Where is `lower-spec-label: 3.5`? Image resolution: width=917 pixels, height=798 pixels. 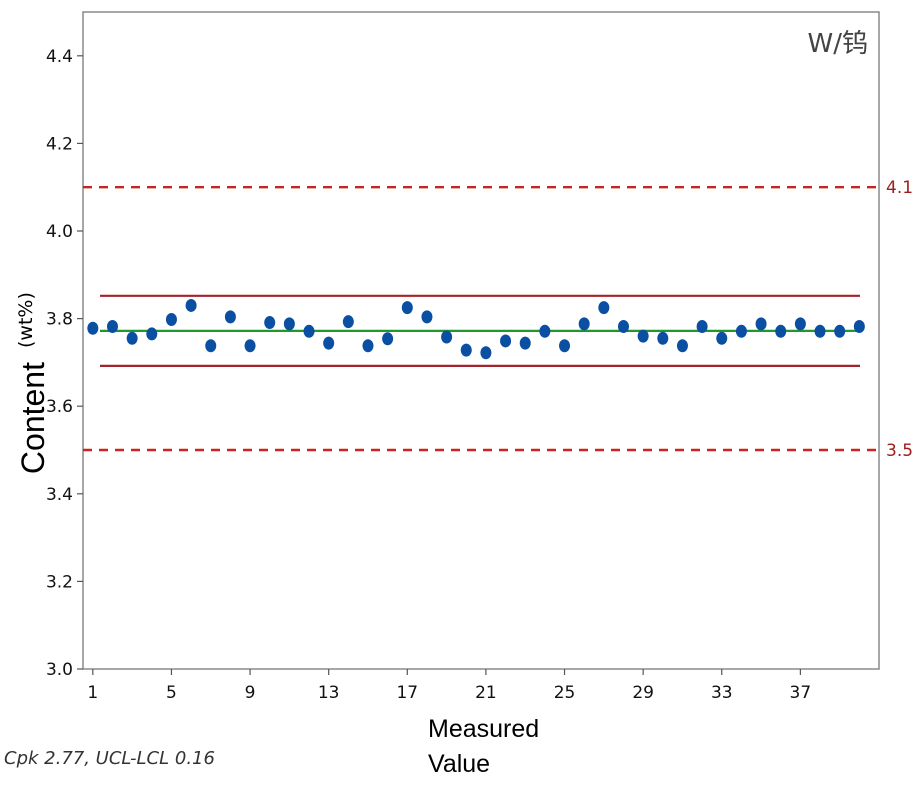 lower-spec-label: 3.5 is located at coordinates (899, 451).